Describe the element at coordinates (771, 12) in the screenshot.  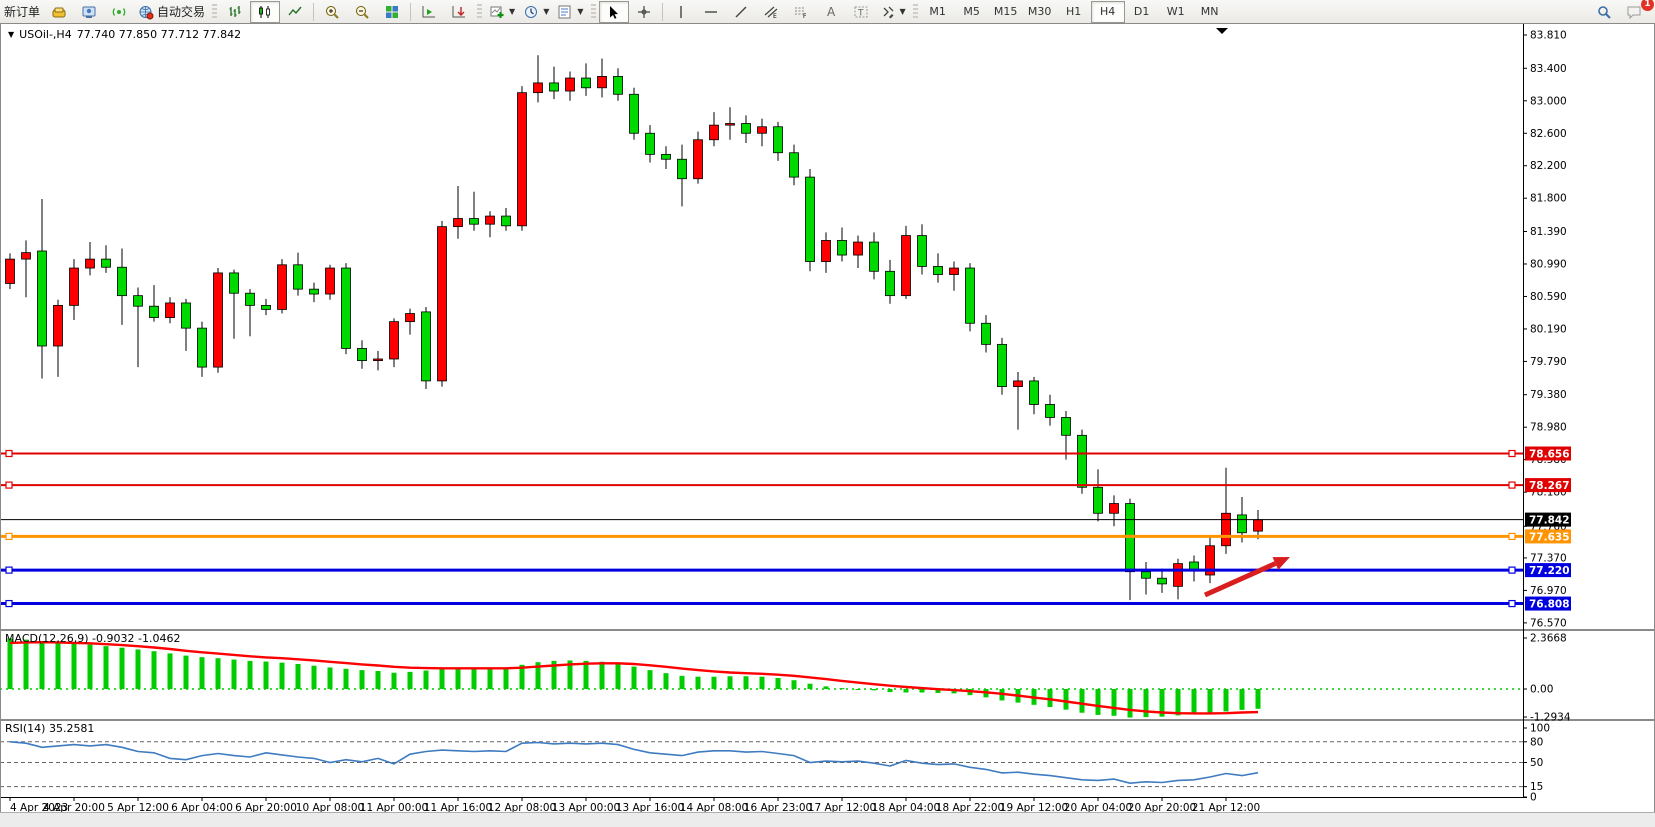
I see `channel-button: E` at that location.